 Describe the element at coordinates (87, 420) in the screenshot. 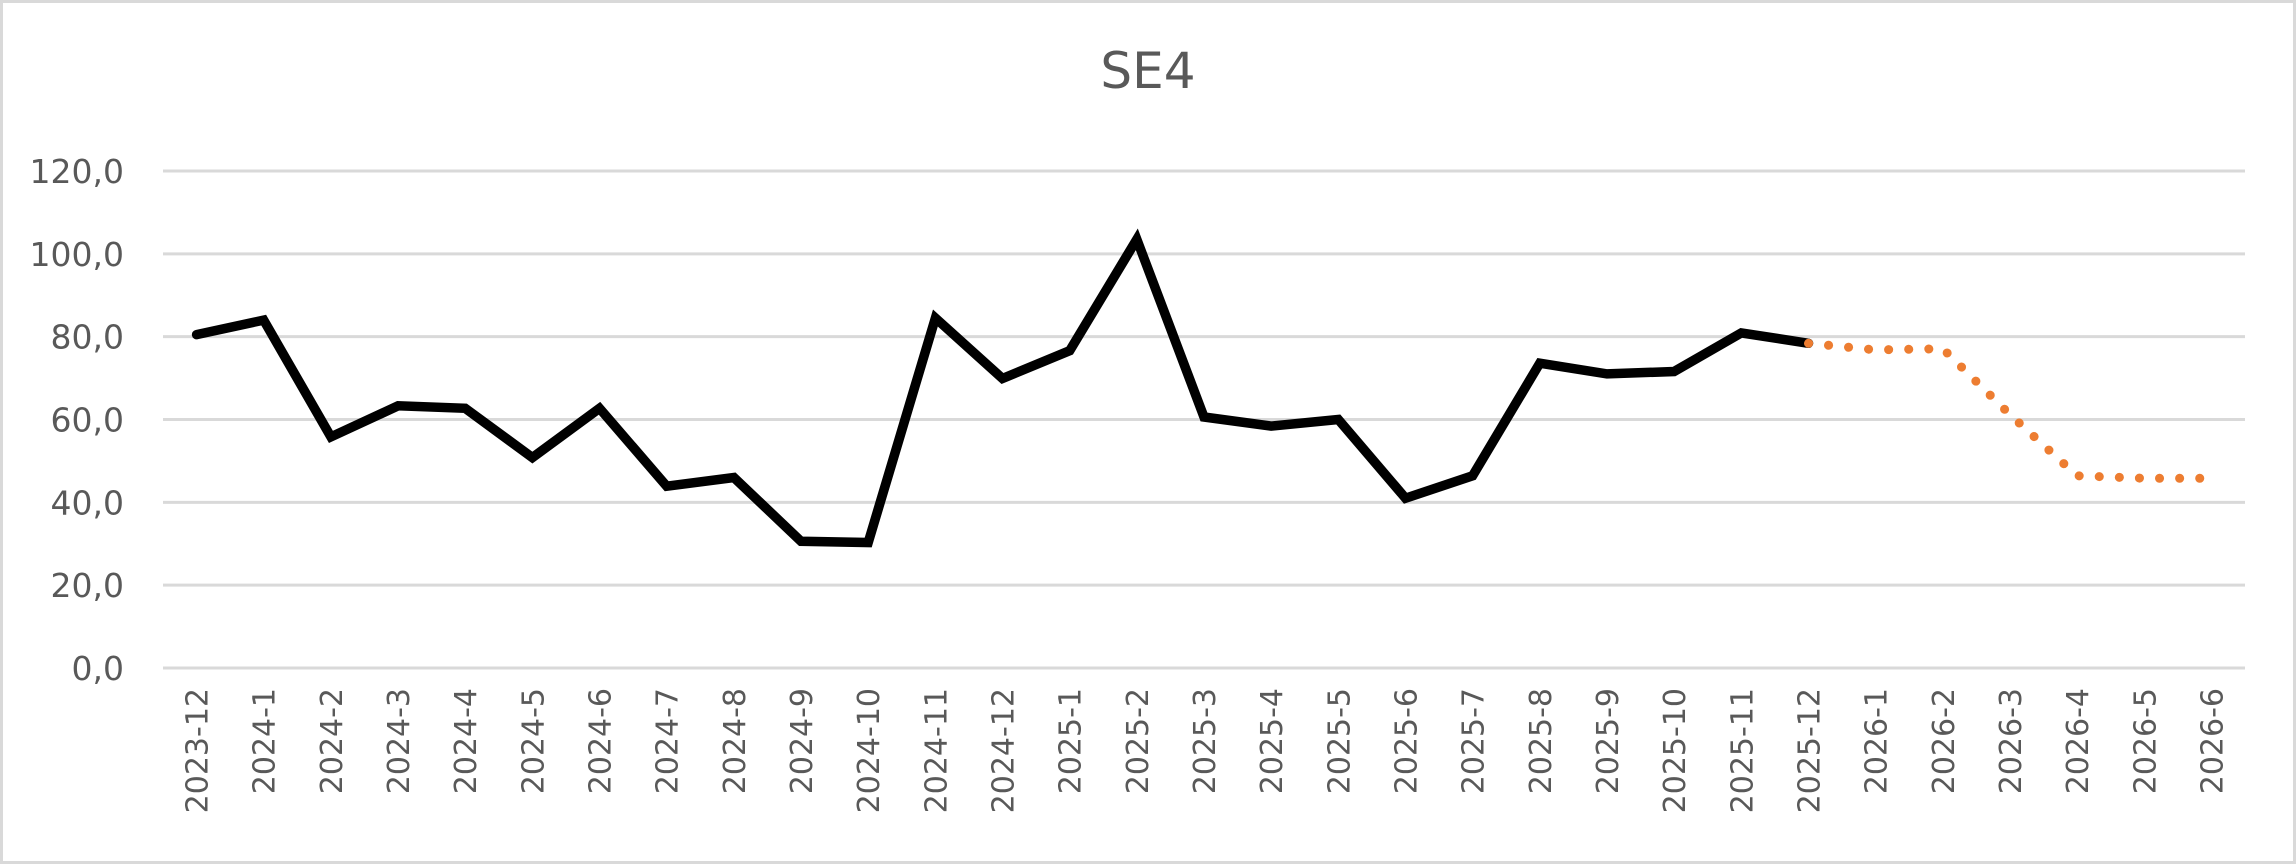

I see `y-tick-label: 60,0` at that location.